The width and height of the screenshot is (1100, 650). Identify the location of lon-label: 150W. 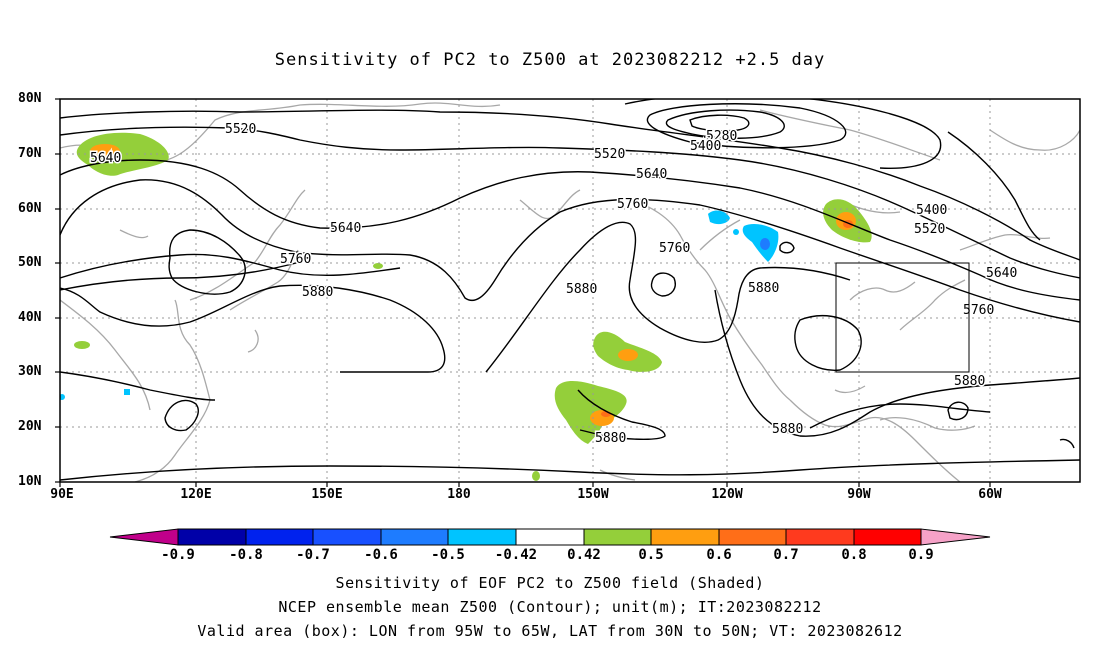
(593, 494).